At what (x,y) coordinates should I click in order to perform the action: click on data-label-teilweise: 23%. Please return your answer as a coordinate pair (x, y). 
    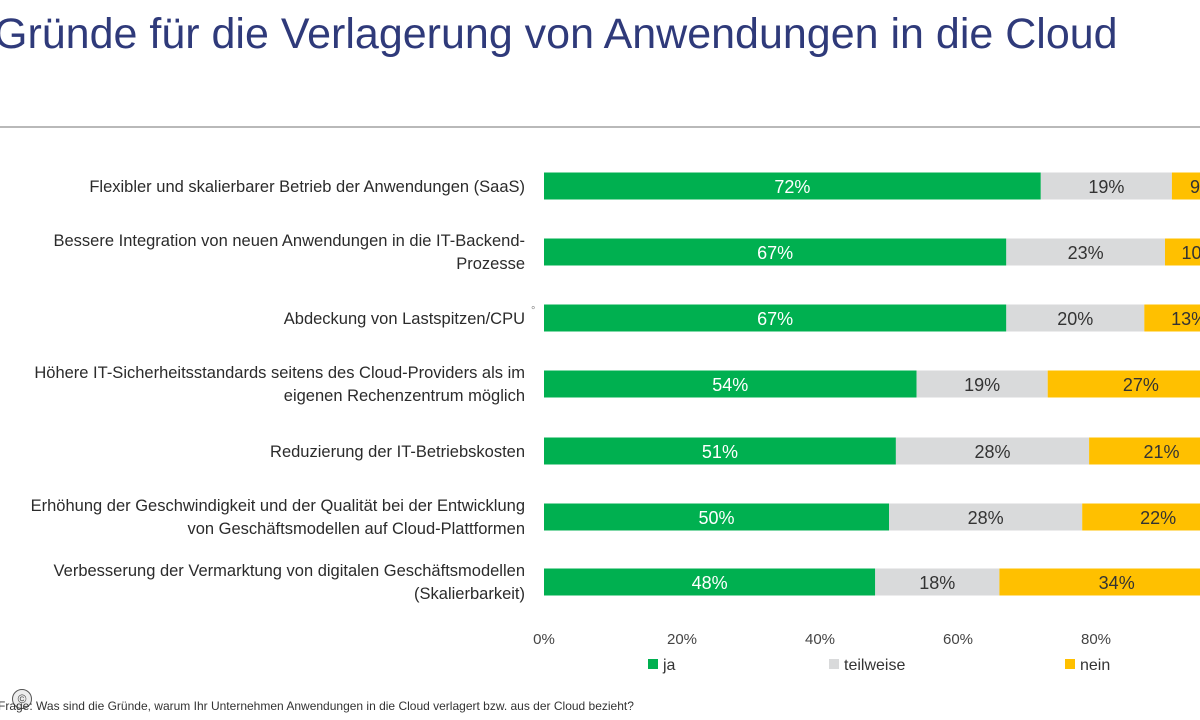
    Looking at the image, I should click on (1086, 253).